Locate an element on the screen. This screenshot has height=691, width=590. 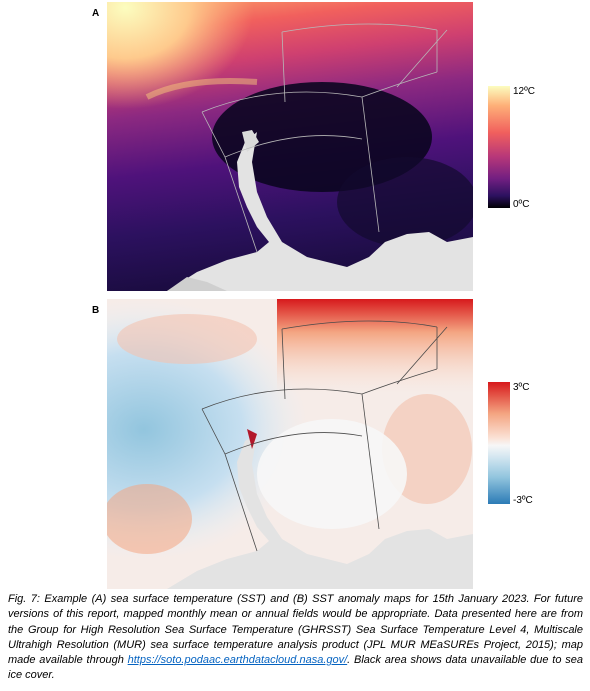
panel-b-letter: B is located at coordinates (96, 310).